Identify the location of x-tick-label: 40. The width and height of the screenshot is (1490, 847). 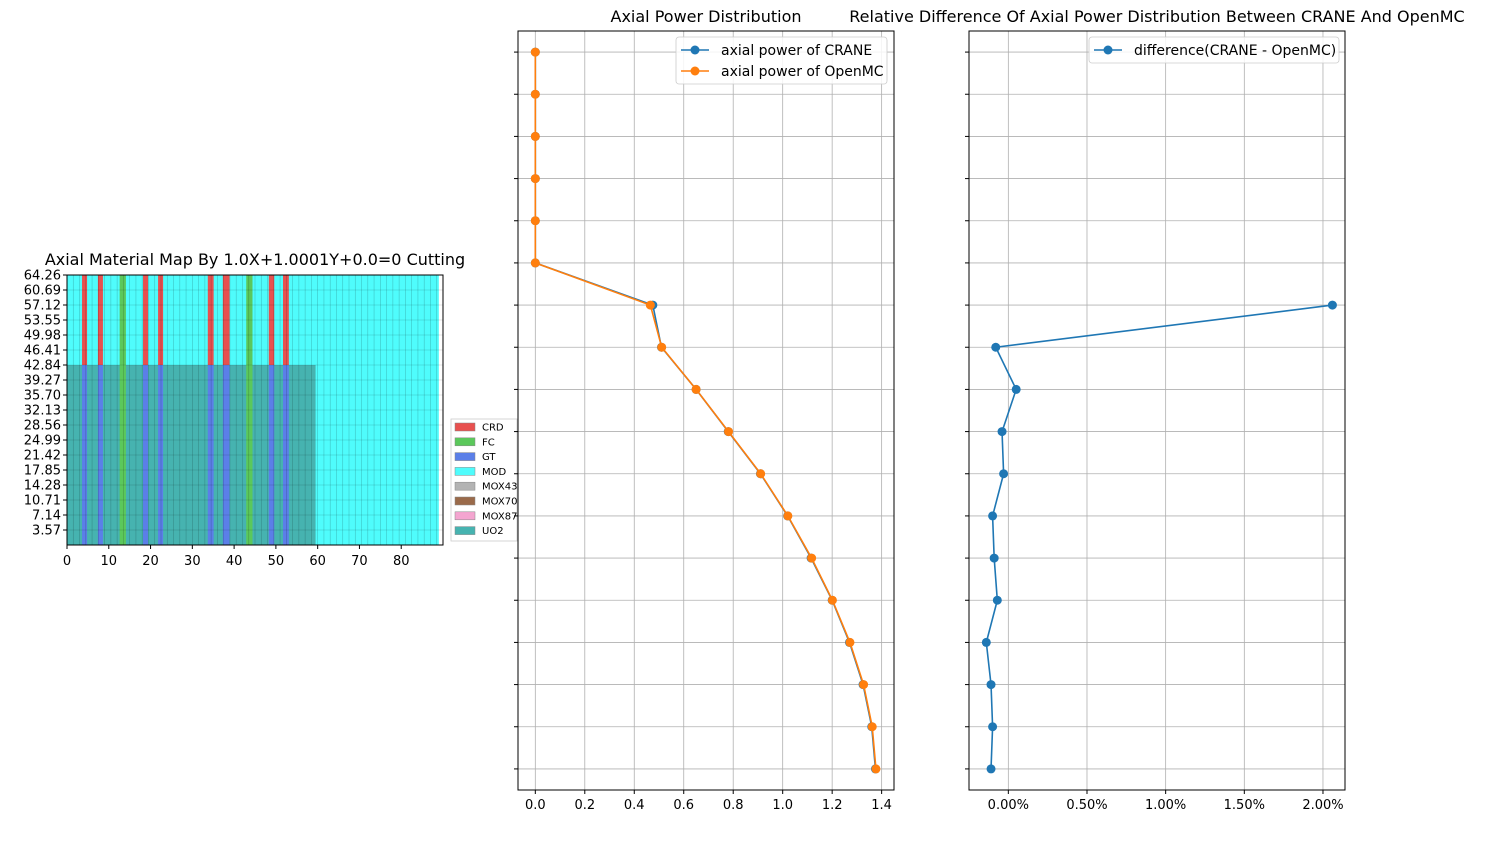
(234, 561).